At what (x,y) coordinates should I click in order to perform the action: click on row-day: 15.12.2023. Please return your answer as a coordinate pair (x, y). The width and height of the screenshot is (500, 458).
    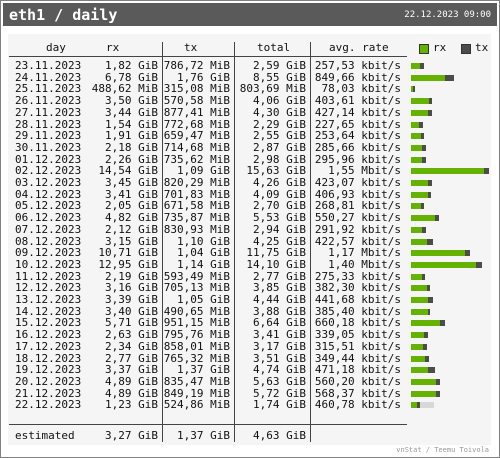
    Looking at the image, I should click on (48, 323).